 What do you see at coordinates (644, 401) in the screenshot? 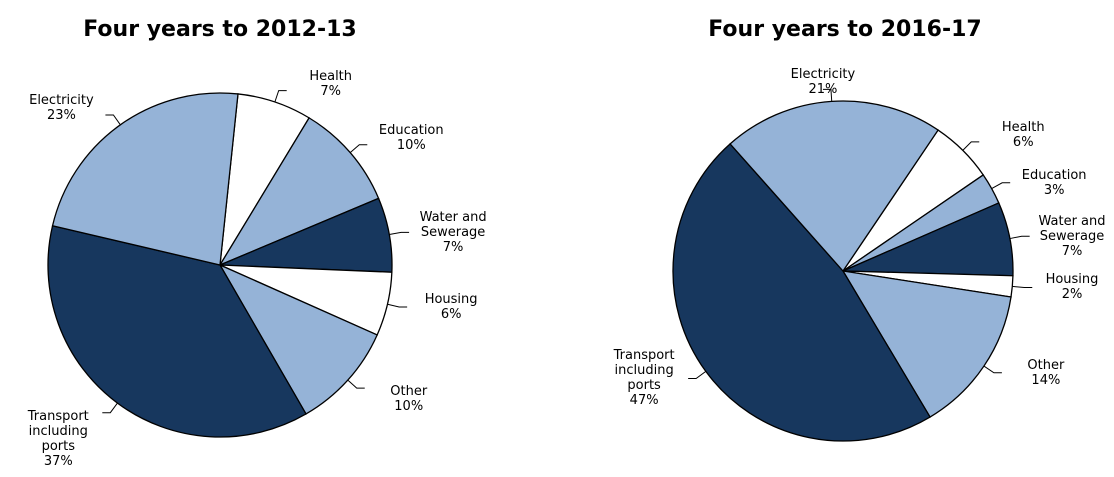
I see `value-label: 47%` at bounding box center [644, 401].